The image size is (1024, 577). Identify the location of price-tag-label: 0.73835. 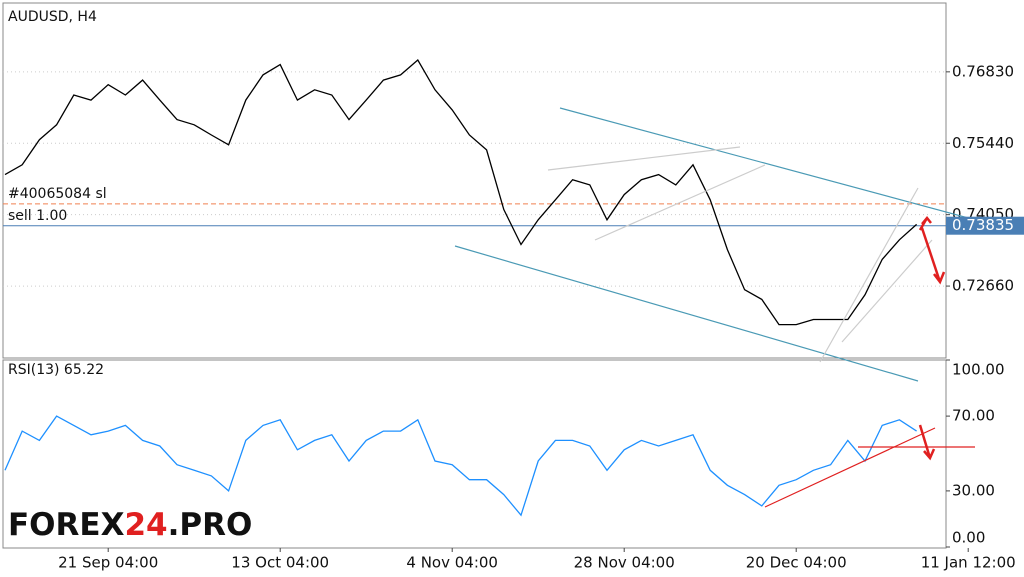
(983, 225).